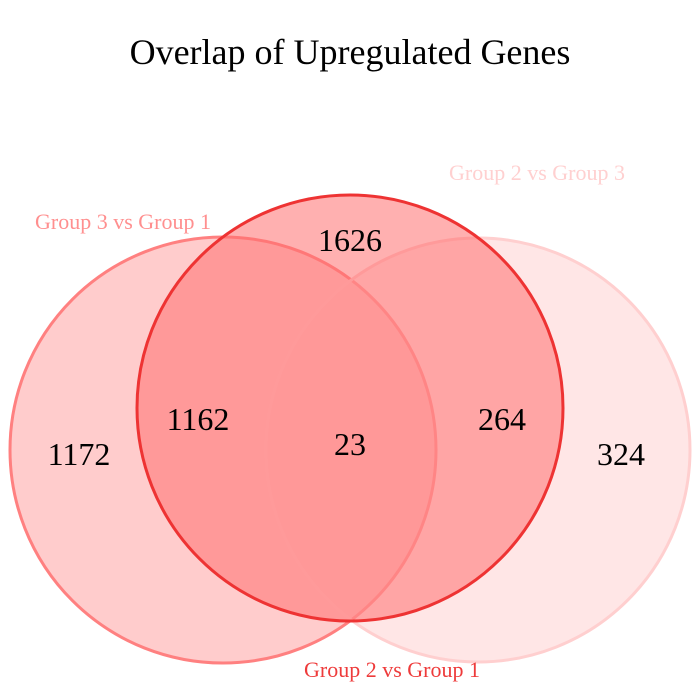 Image resolution: width=700 pixels, height=700 pixels. I want to click on count-group2v1-and-group2v3: 264, so click(502, 419).